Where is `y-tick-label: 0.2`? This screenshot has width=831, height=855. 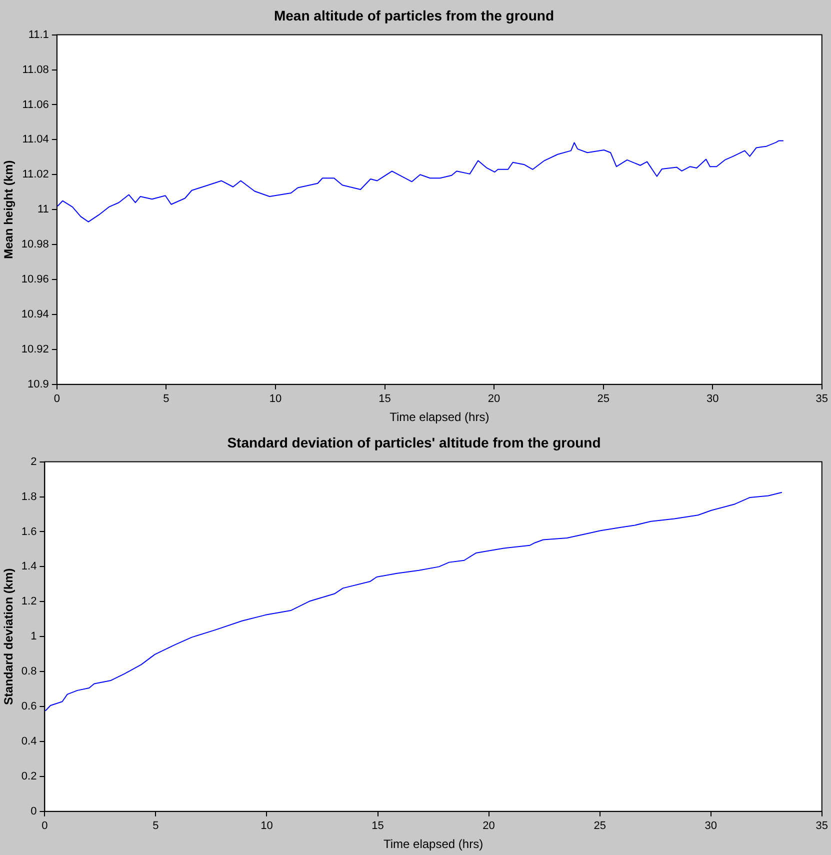 y-tick-label: 0.2 is located at coordinates (29, 776).